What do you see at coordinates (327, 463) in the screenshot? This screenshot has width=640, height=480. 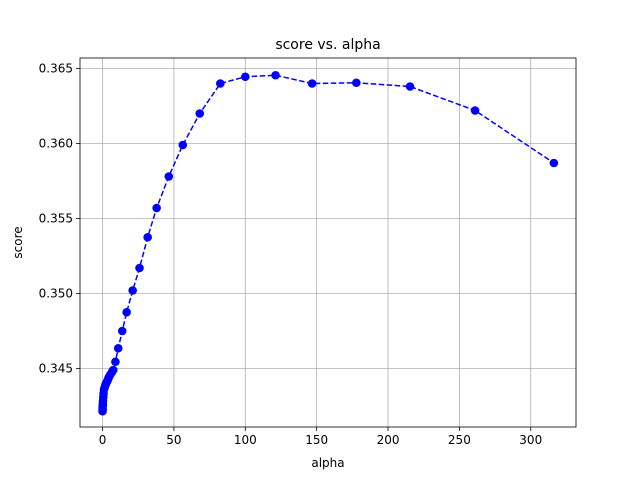 I see `x-axis-label: alpha` at bounding box center [327, 463].